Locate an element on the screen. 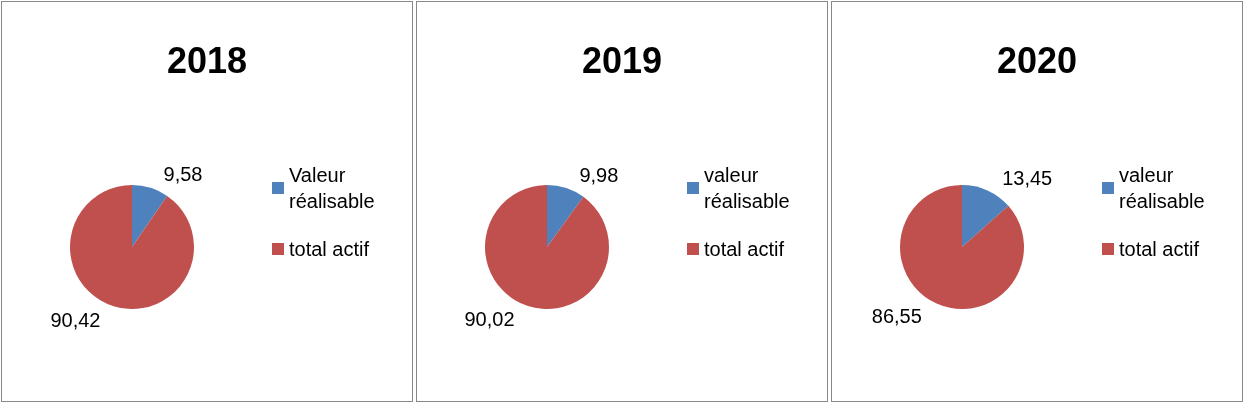 The image size is (1244, 403). data-label: 13,45 is located at coordinates (1027, 177).